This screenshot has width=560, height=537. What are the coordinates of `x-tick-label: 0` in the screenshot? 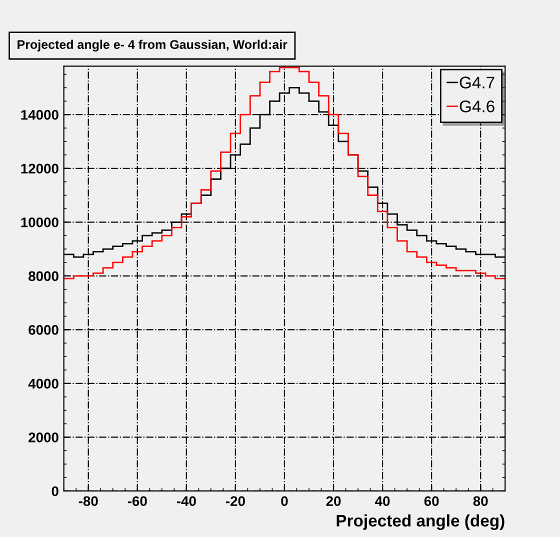 It's located at (284, 501).